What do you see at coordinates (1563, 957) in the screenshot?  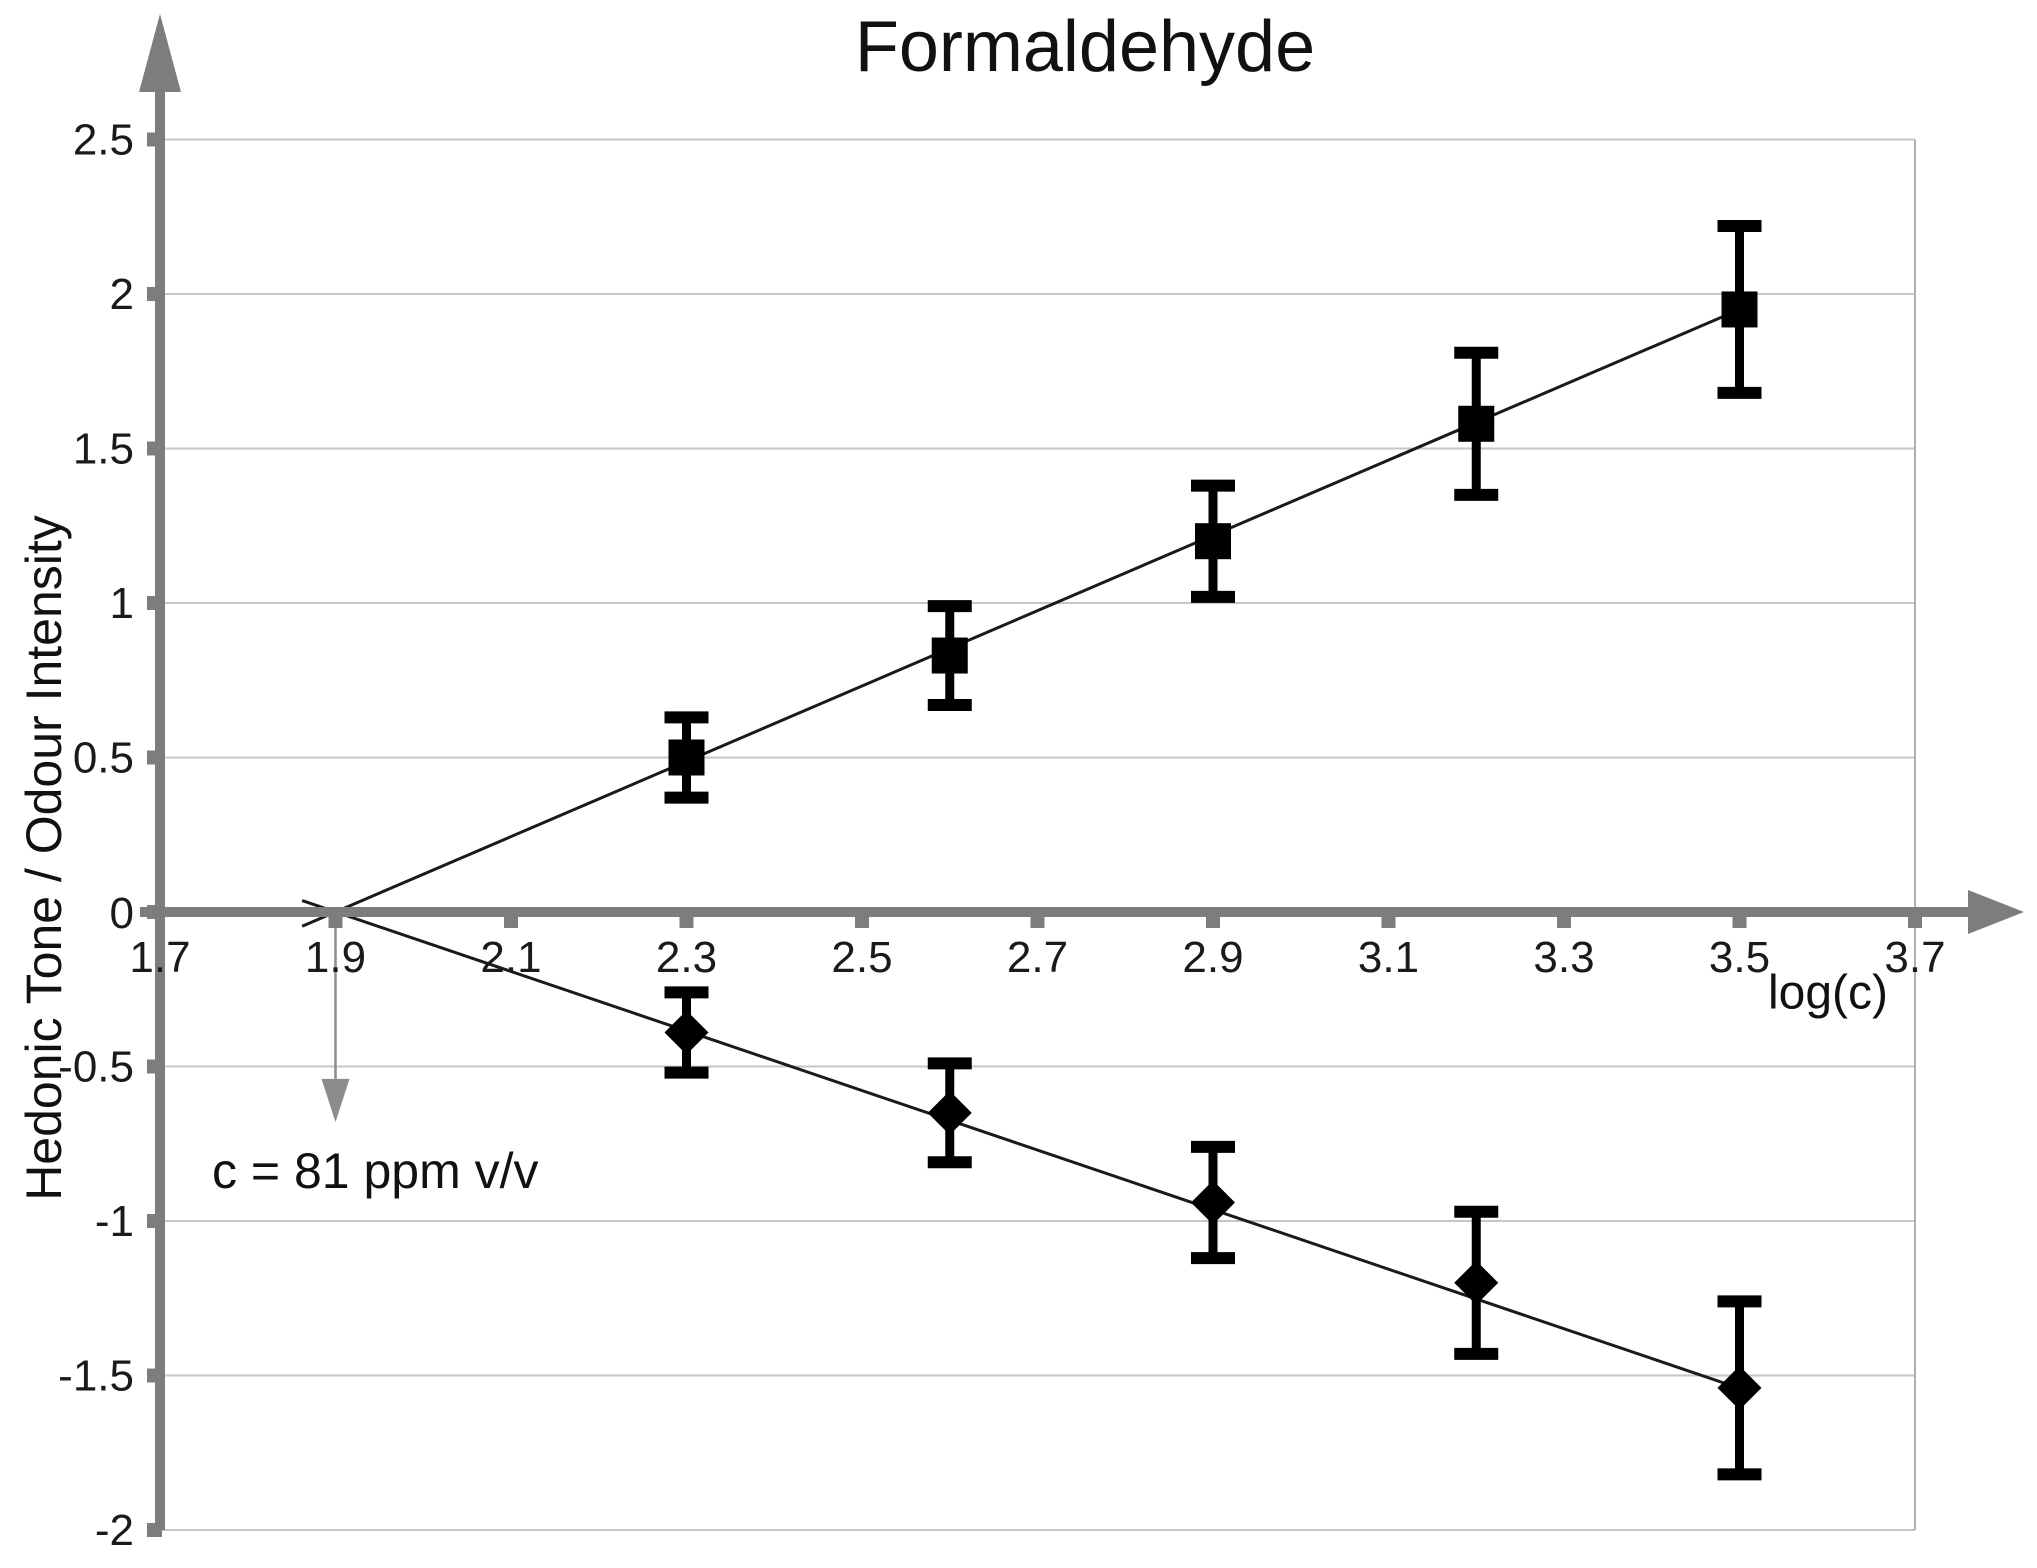 I see `x-tick-label: 3.3` at bounding box center [1563, 957].